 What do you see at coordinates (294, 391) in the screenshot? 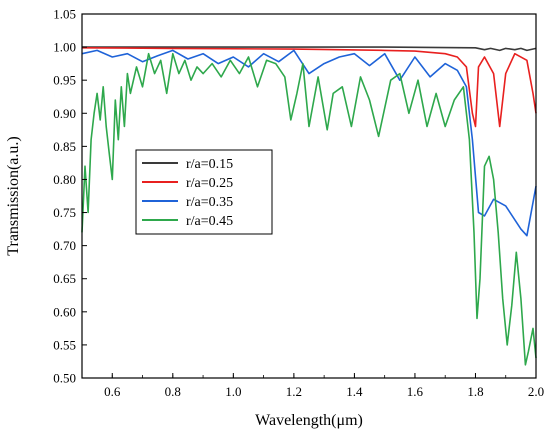
I see `x-tick-label: 1.2` at bounding box center [294, 391].